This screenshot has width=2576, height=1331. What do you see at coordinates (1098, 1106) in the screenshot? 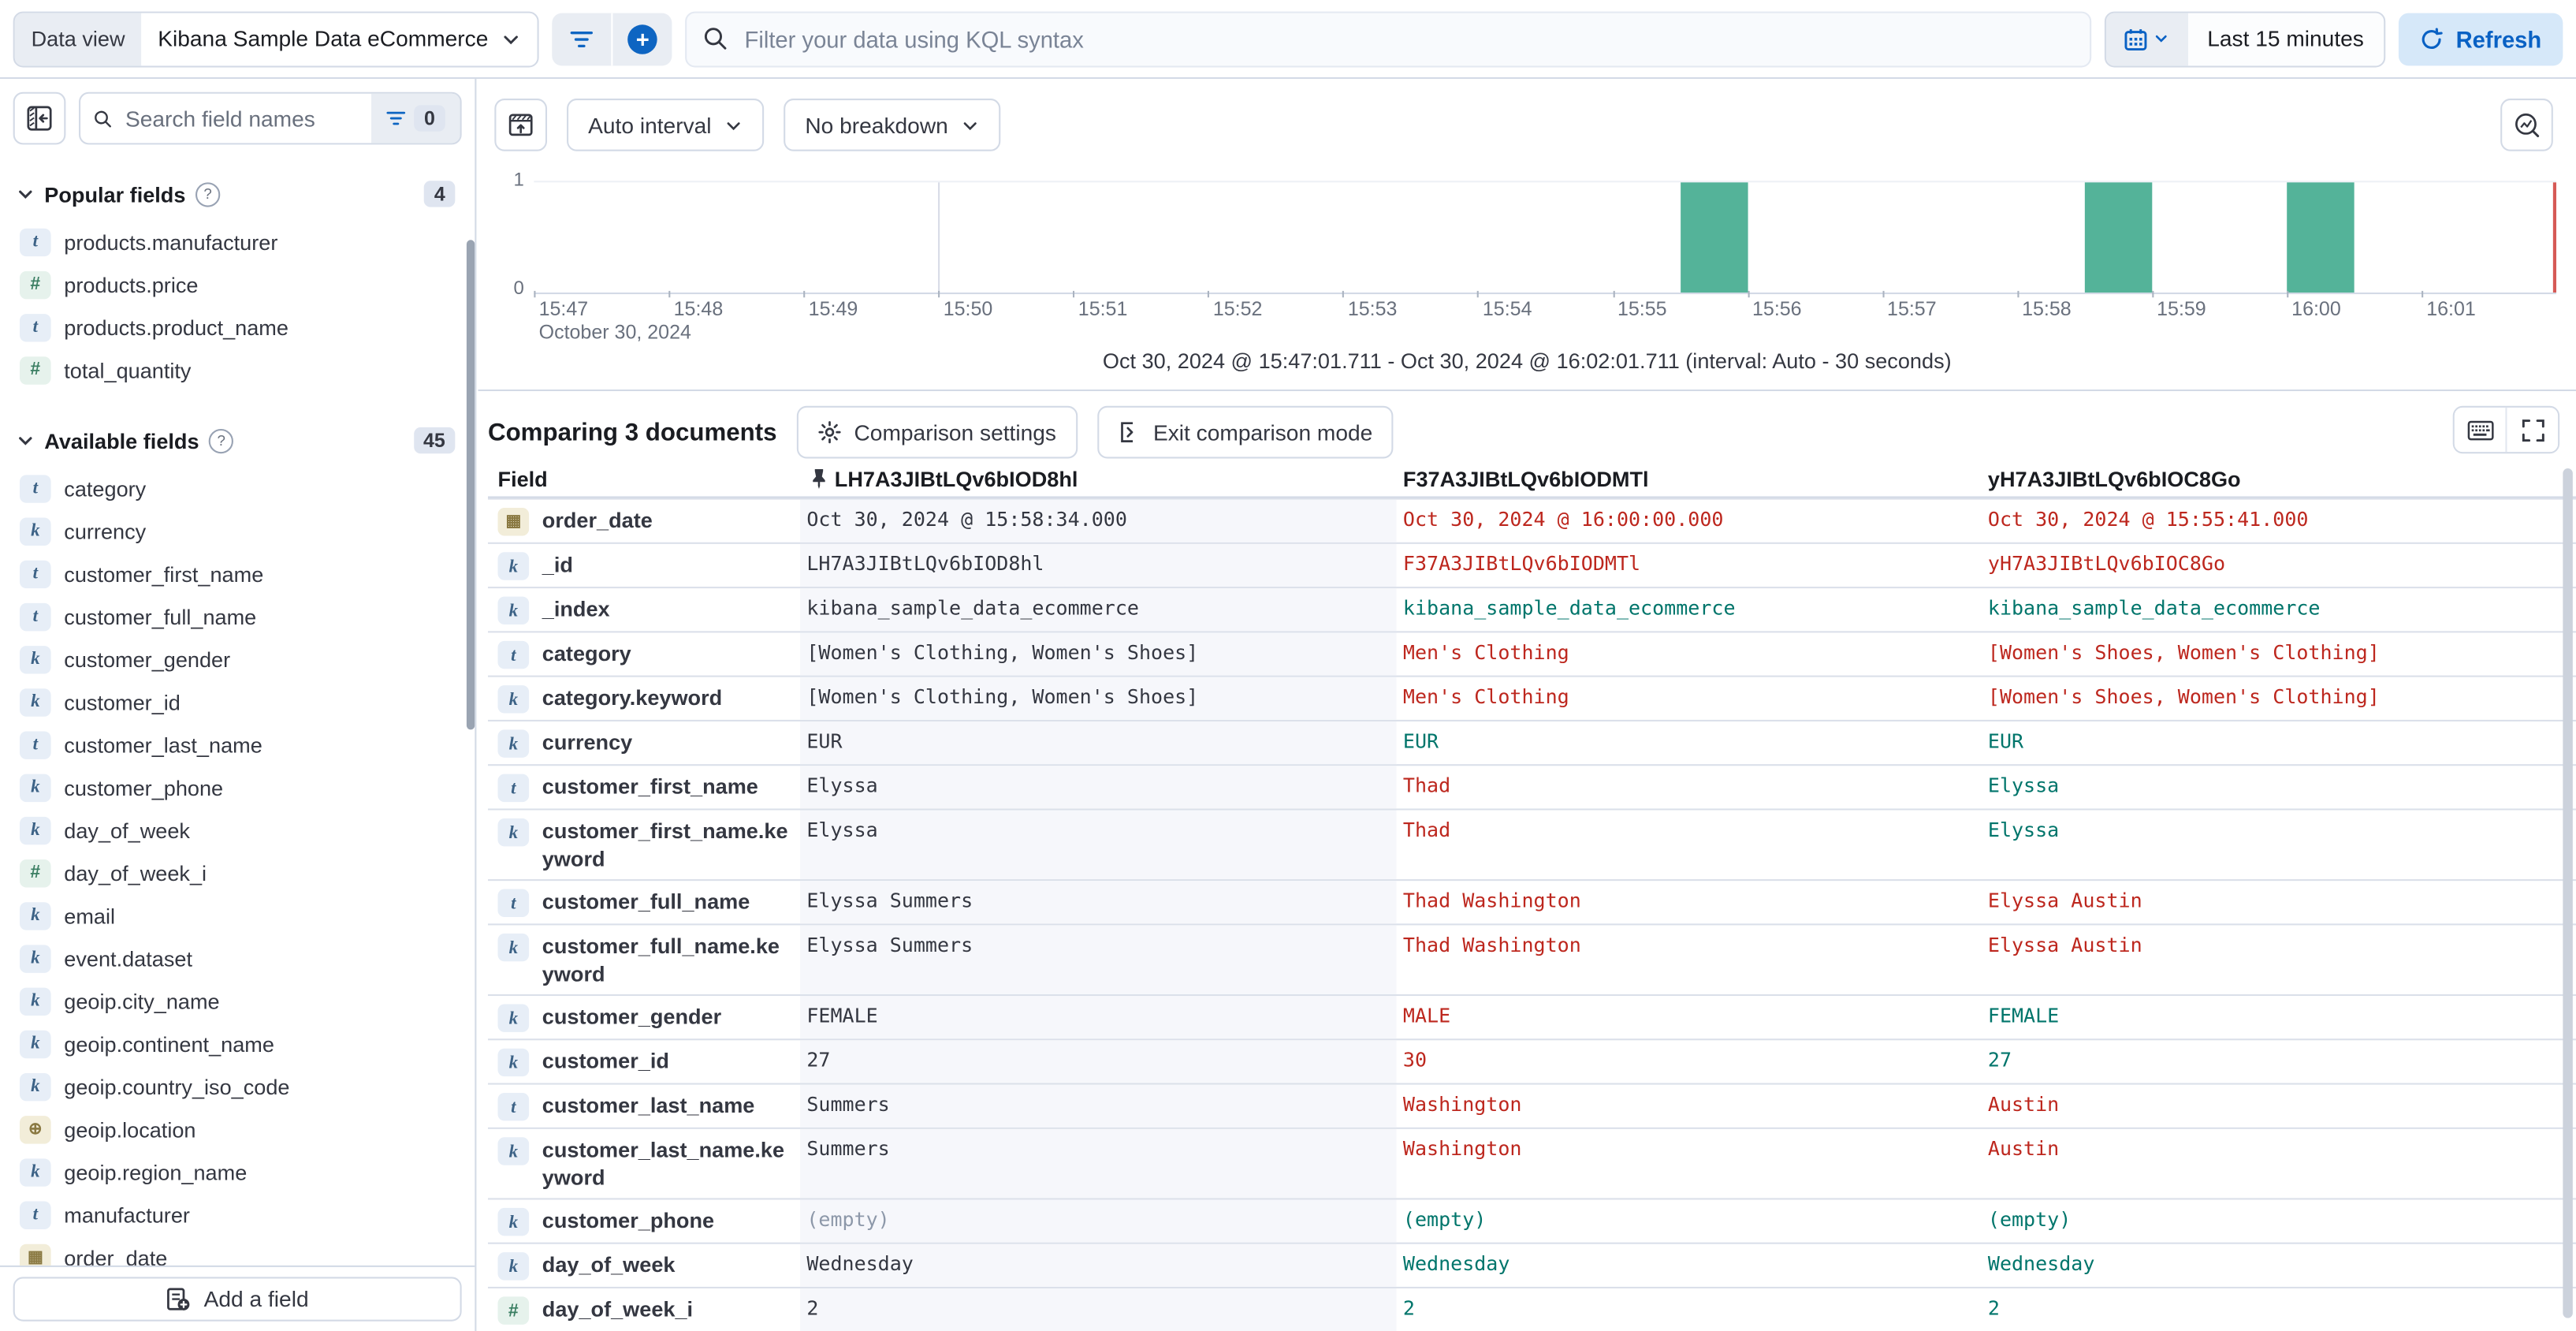
I see `value-cell: Summers` at bounding box center [1098, 1106].